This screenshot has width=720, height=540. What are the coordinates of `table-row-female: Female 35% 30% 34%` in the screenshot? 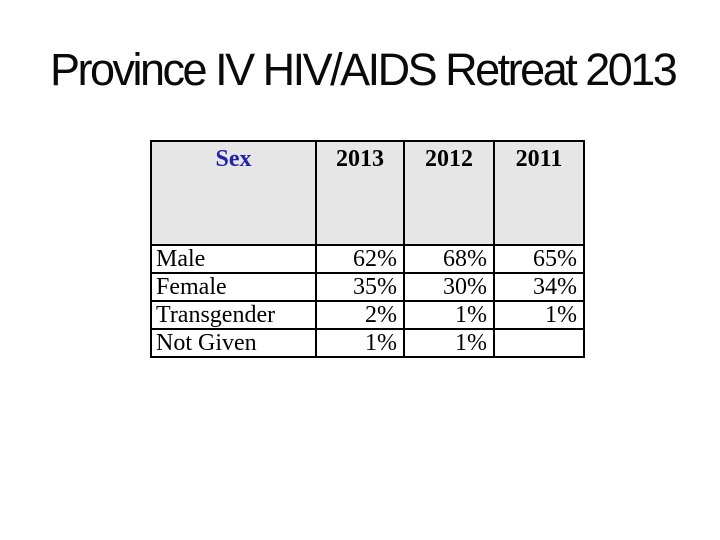 It's located at (367, 287).